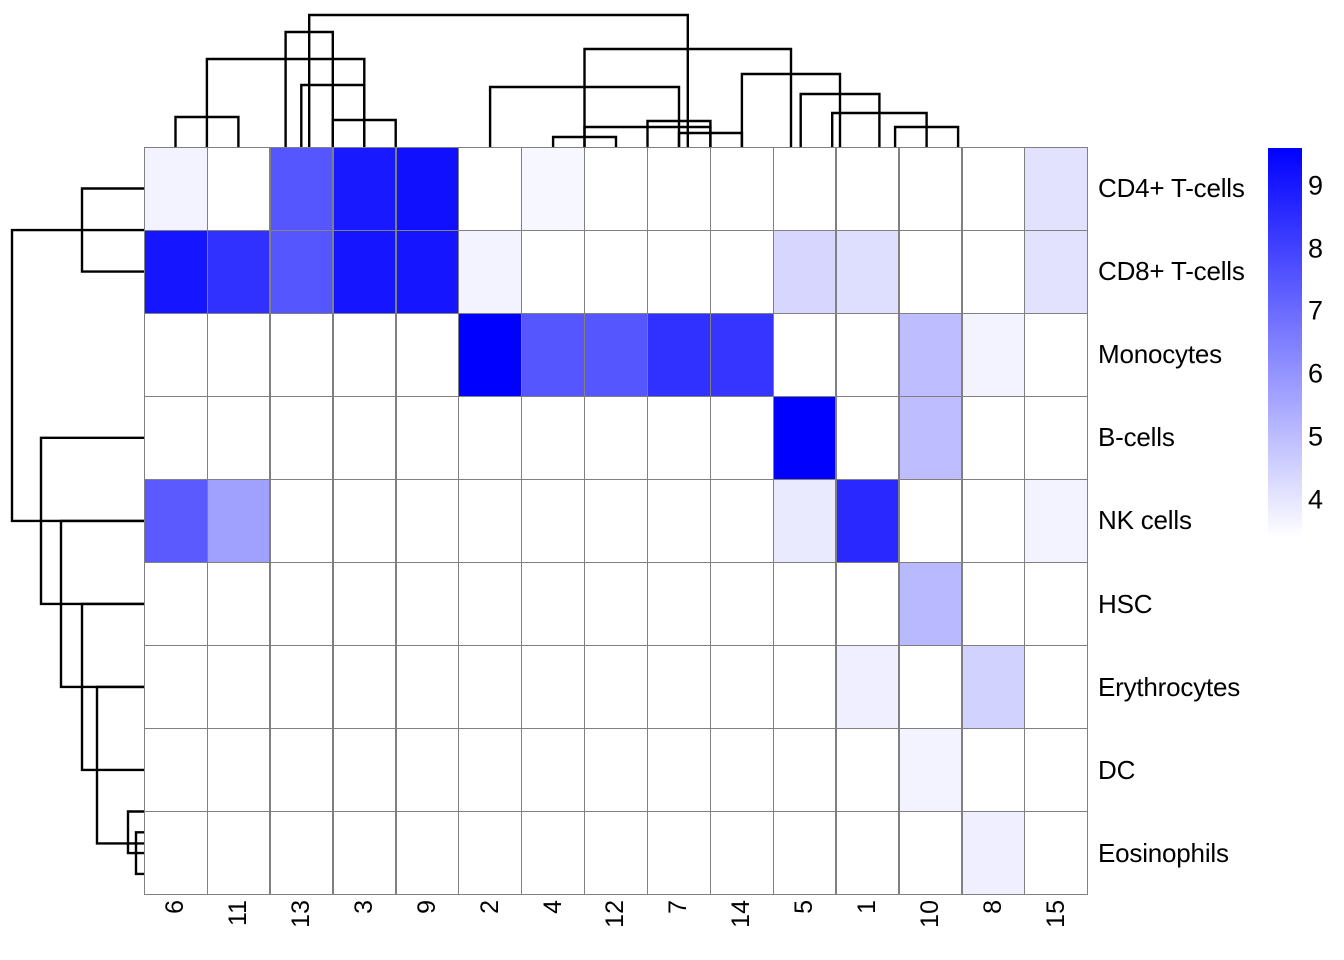 This screenshot has width=1344, height=960. What do you see at coordinates (1316, 248) in the screenshot?
I see `colorbar-tick-8: 8` at bounding box center [1316, 248].